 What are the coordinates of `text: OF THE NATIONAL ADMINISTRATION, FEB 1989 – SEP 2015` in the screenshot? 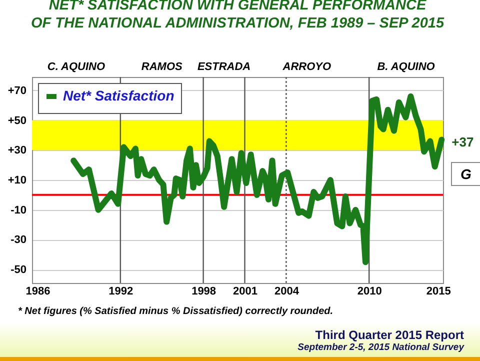 It's located at (237, 24).